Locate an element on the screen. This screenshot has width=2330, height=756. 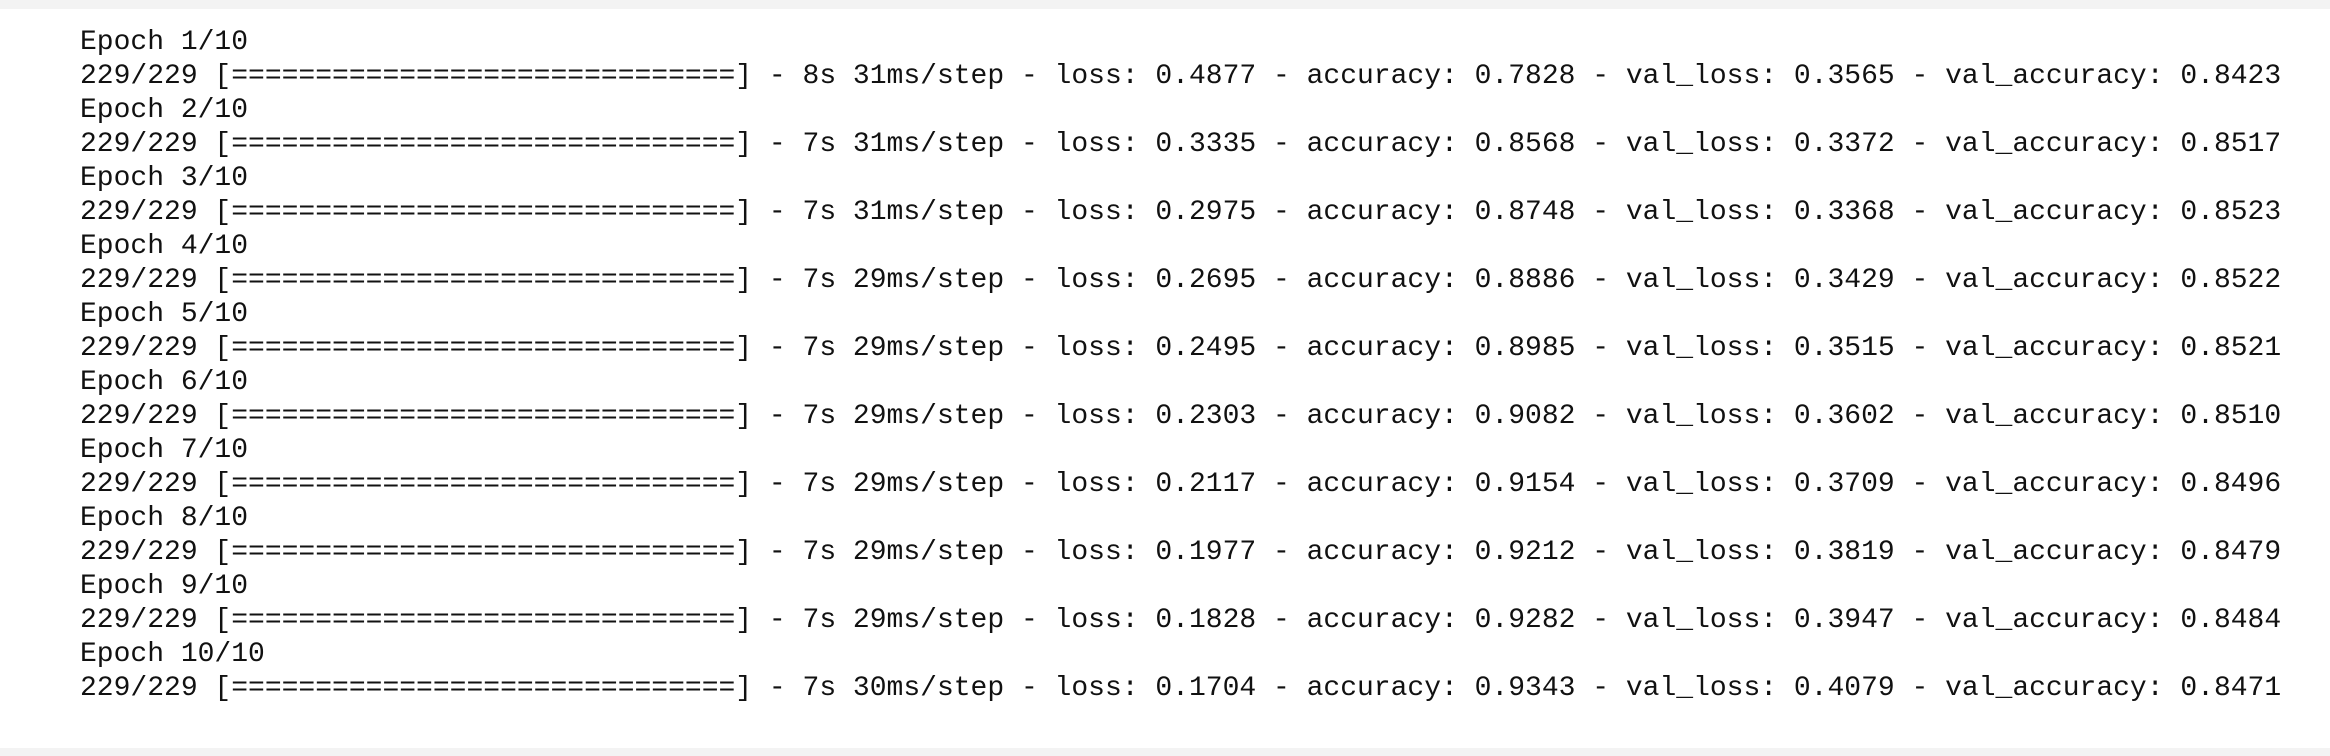
epoch-header: Epoch 4/10 is located at coordinates (164, 246).